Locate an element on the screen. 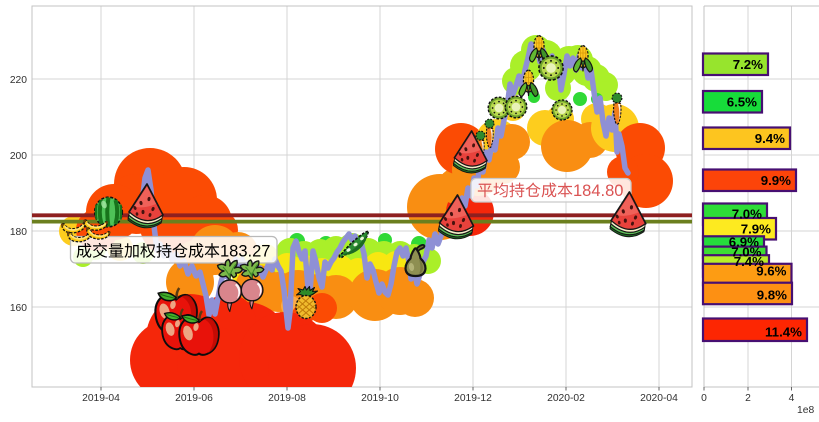 This screenshot has width=819, height=422. svg-text: 7.9% is located at coordinates (756, 229).